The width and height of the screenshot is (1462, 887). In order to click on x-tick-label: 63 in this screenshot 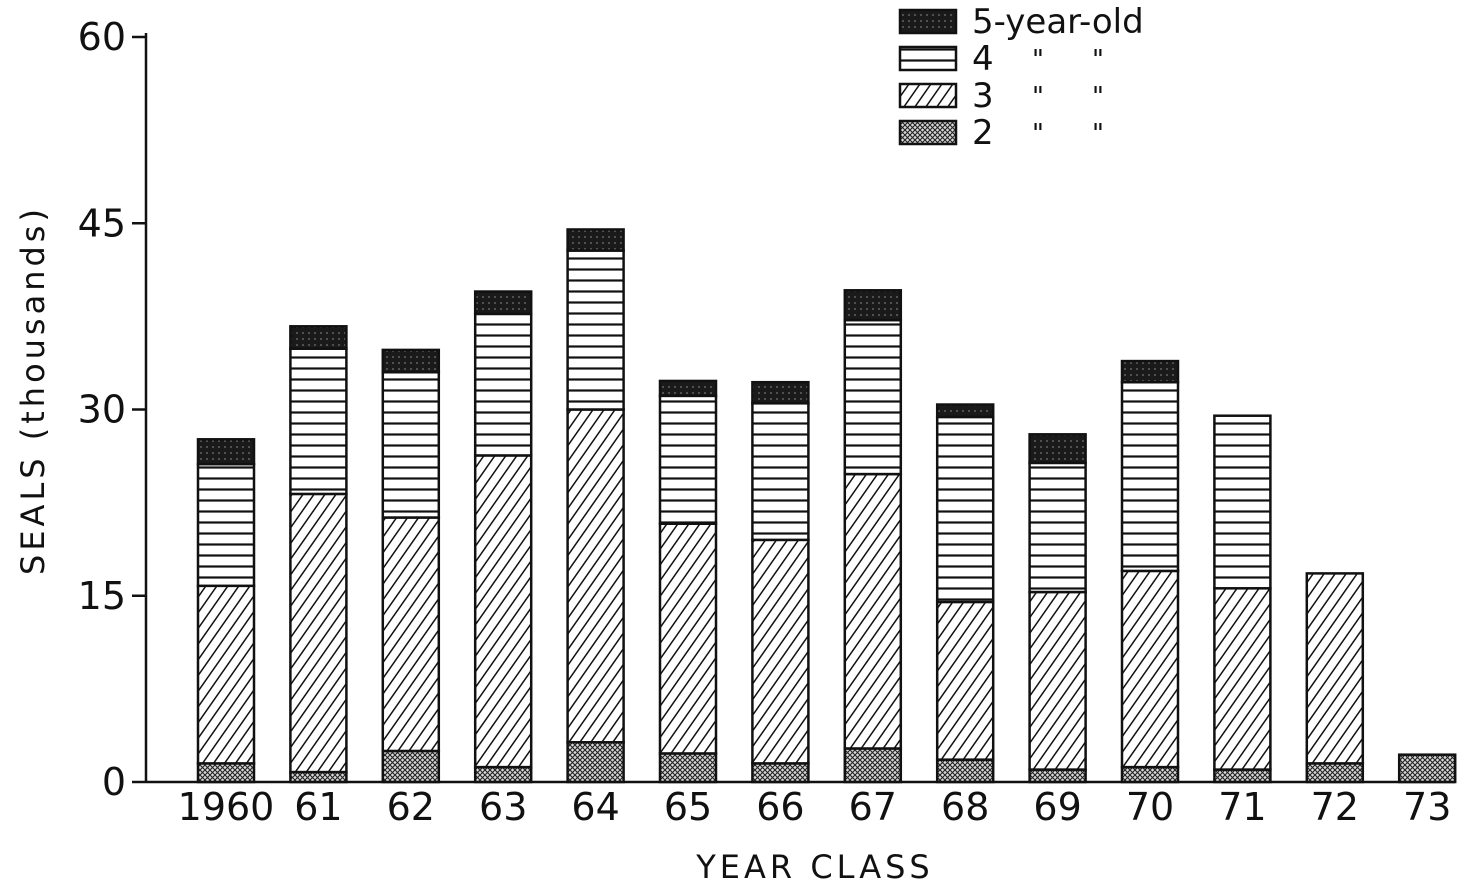, I will do `click(503, 807)`.